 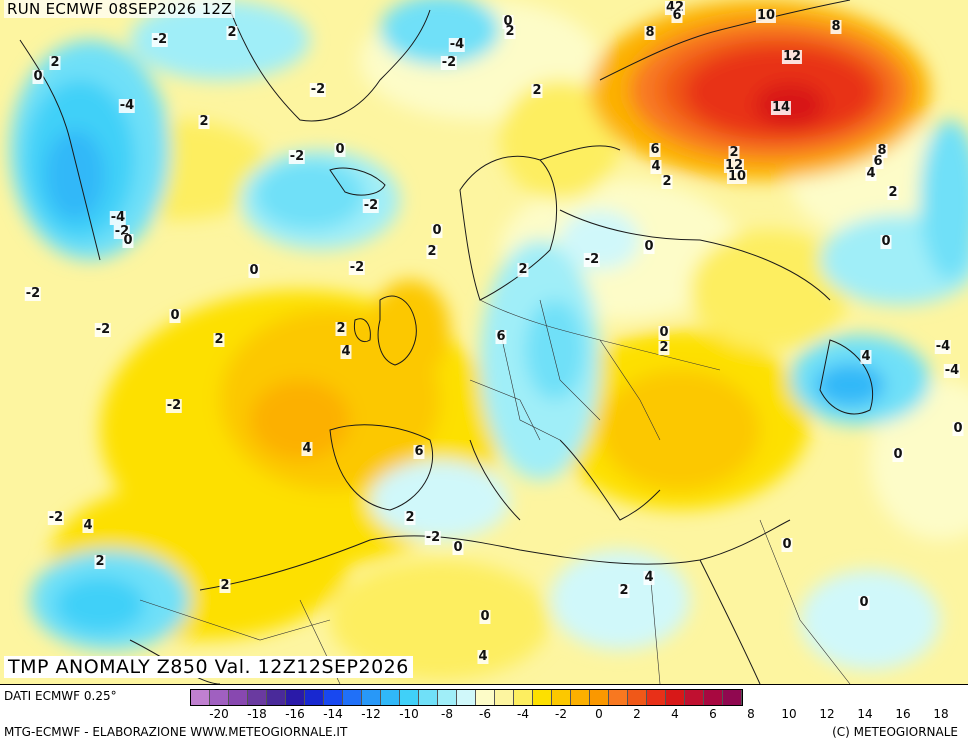 I want to click on legend-tick-label: 8, so click(x=751, y=714).